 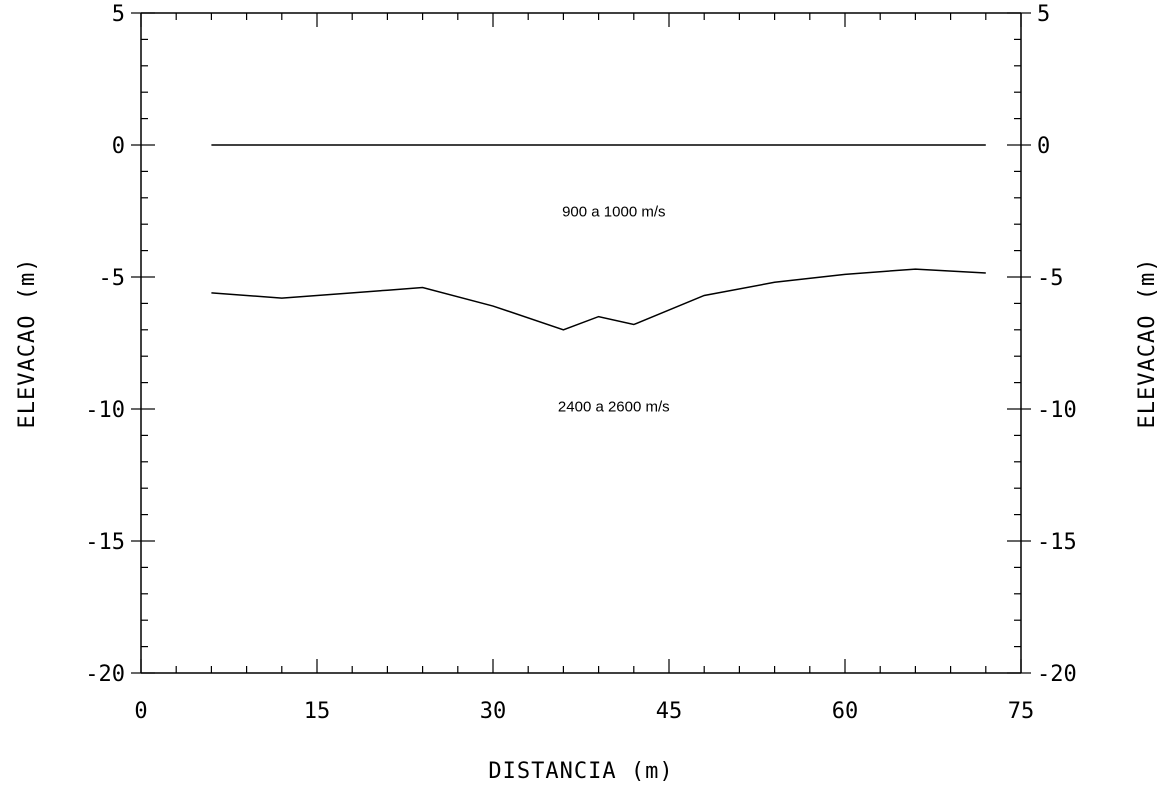 I want to click on y-axis-title-right: ELEVACAO (m), so click(x=1147, y=343).